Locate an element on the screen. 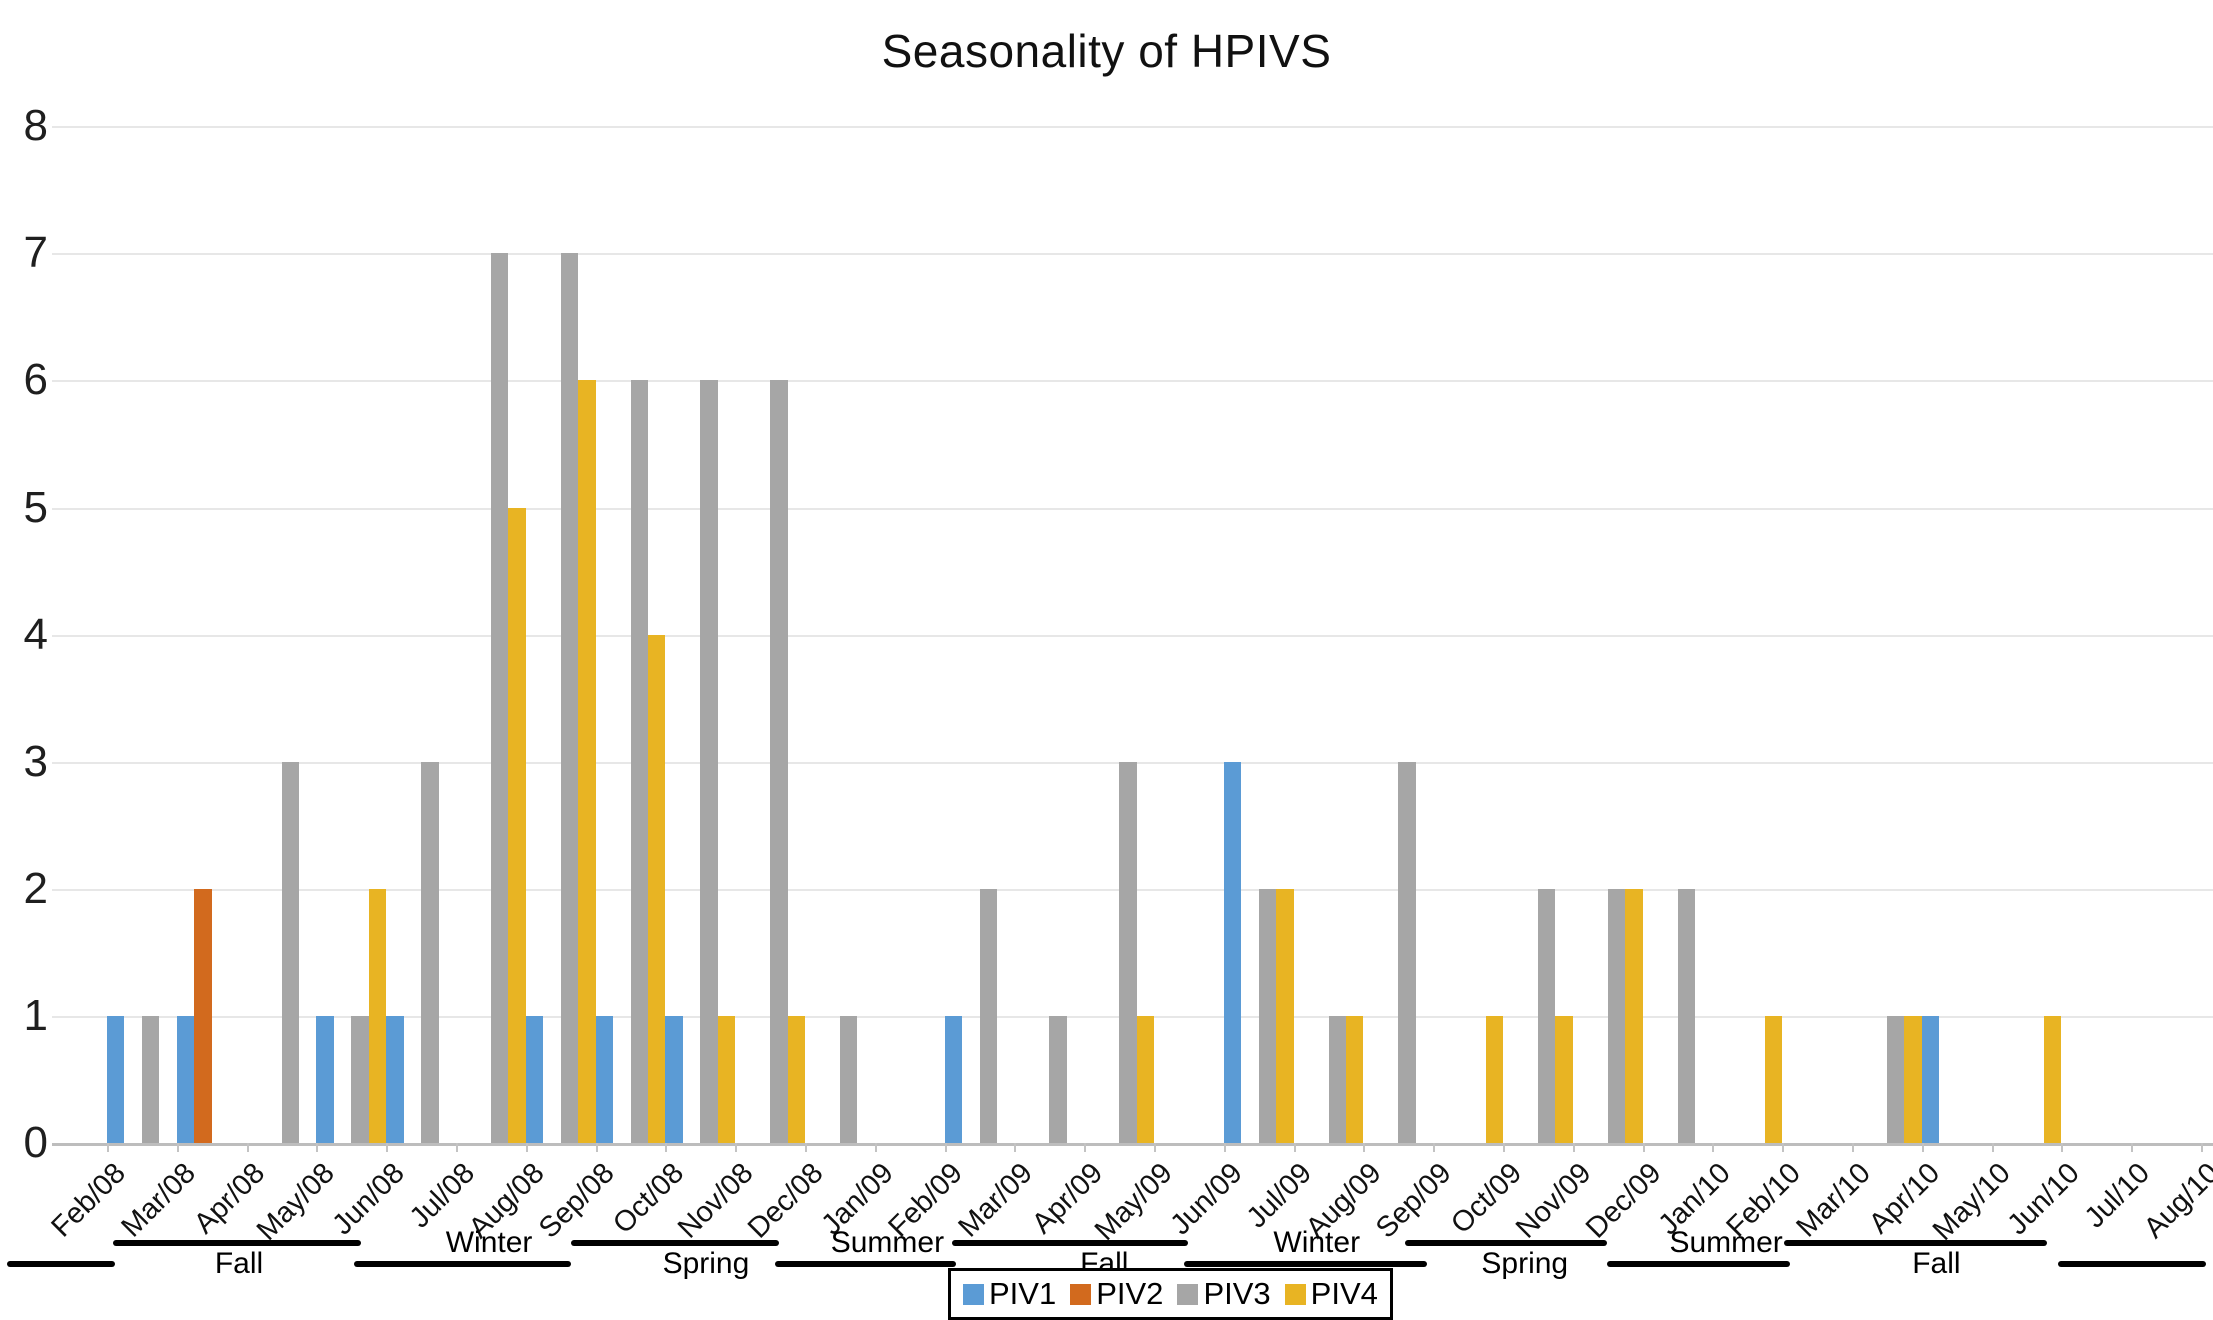  y-tick-label: 2 is located at coordinates (35, 888).